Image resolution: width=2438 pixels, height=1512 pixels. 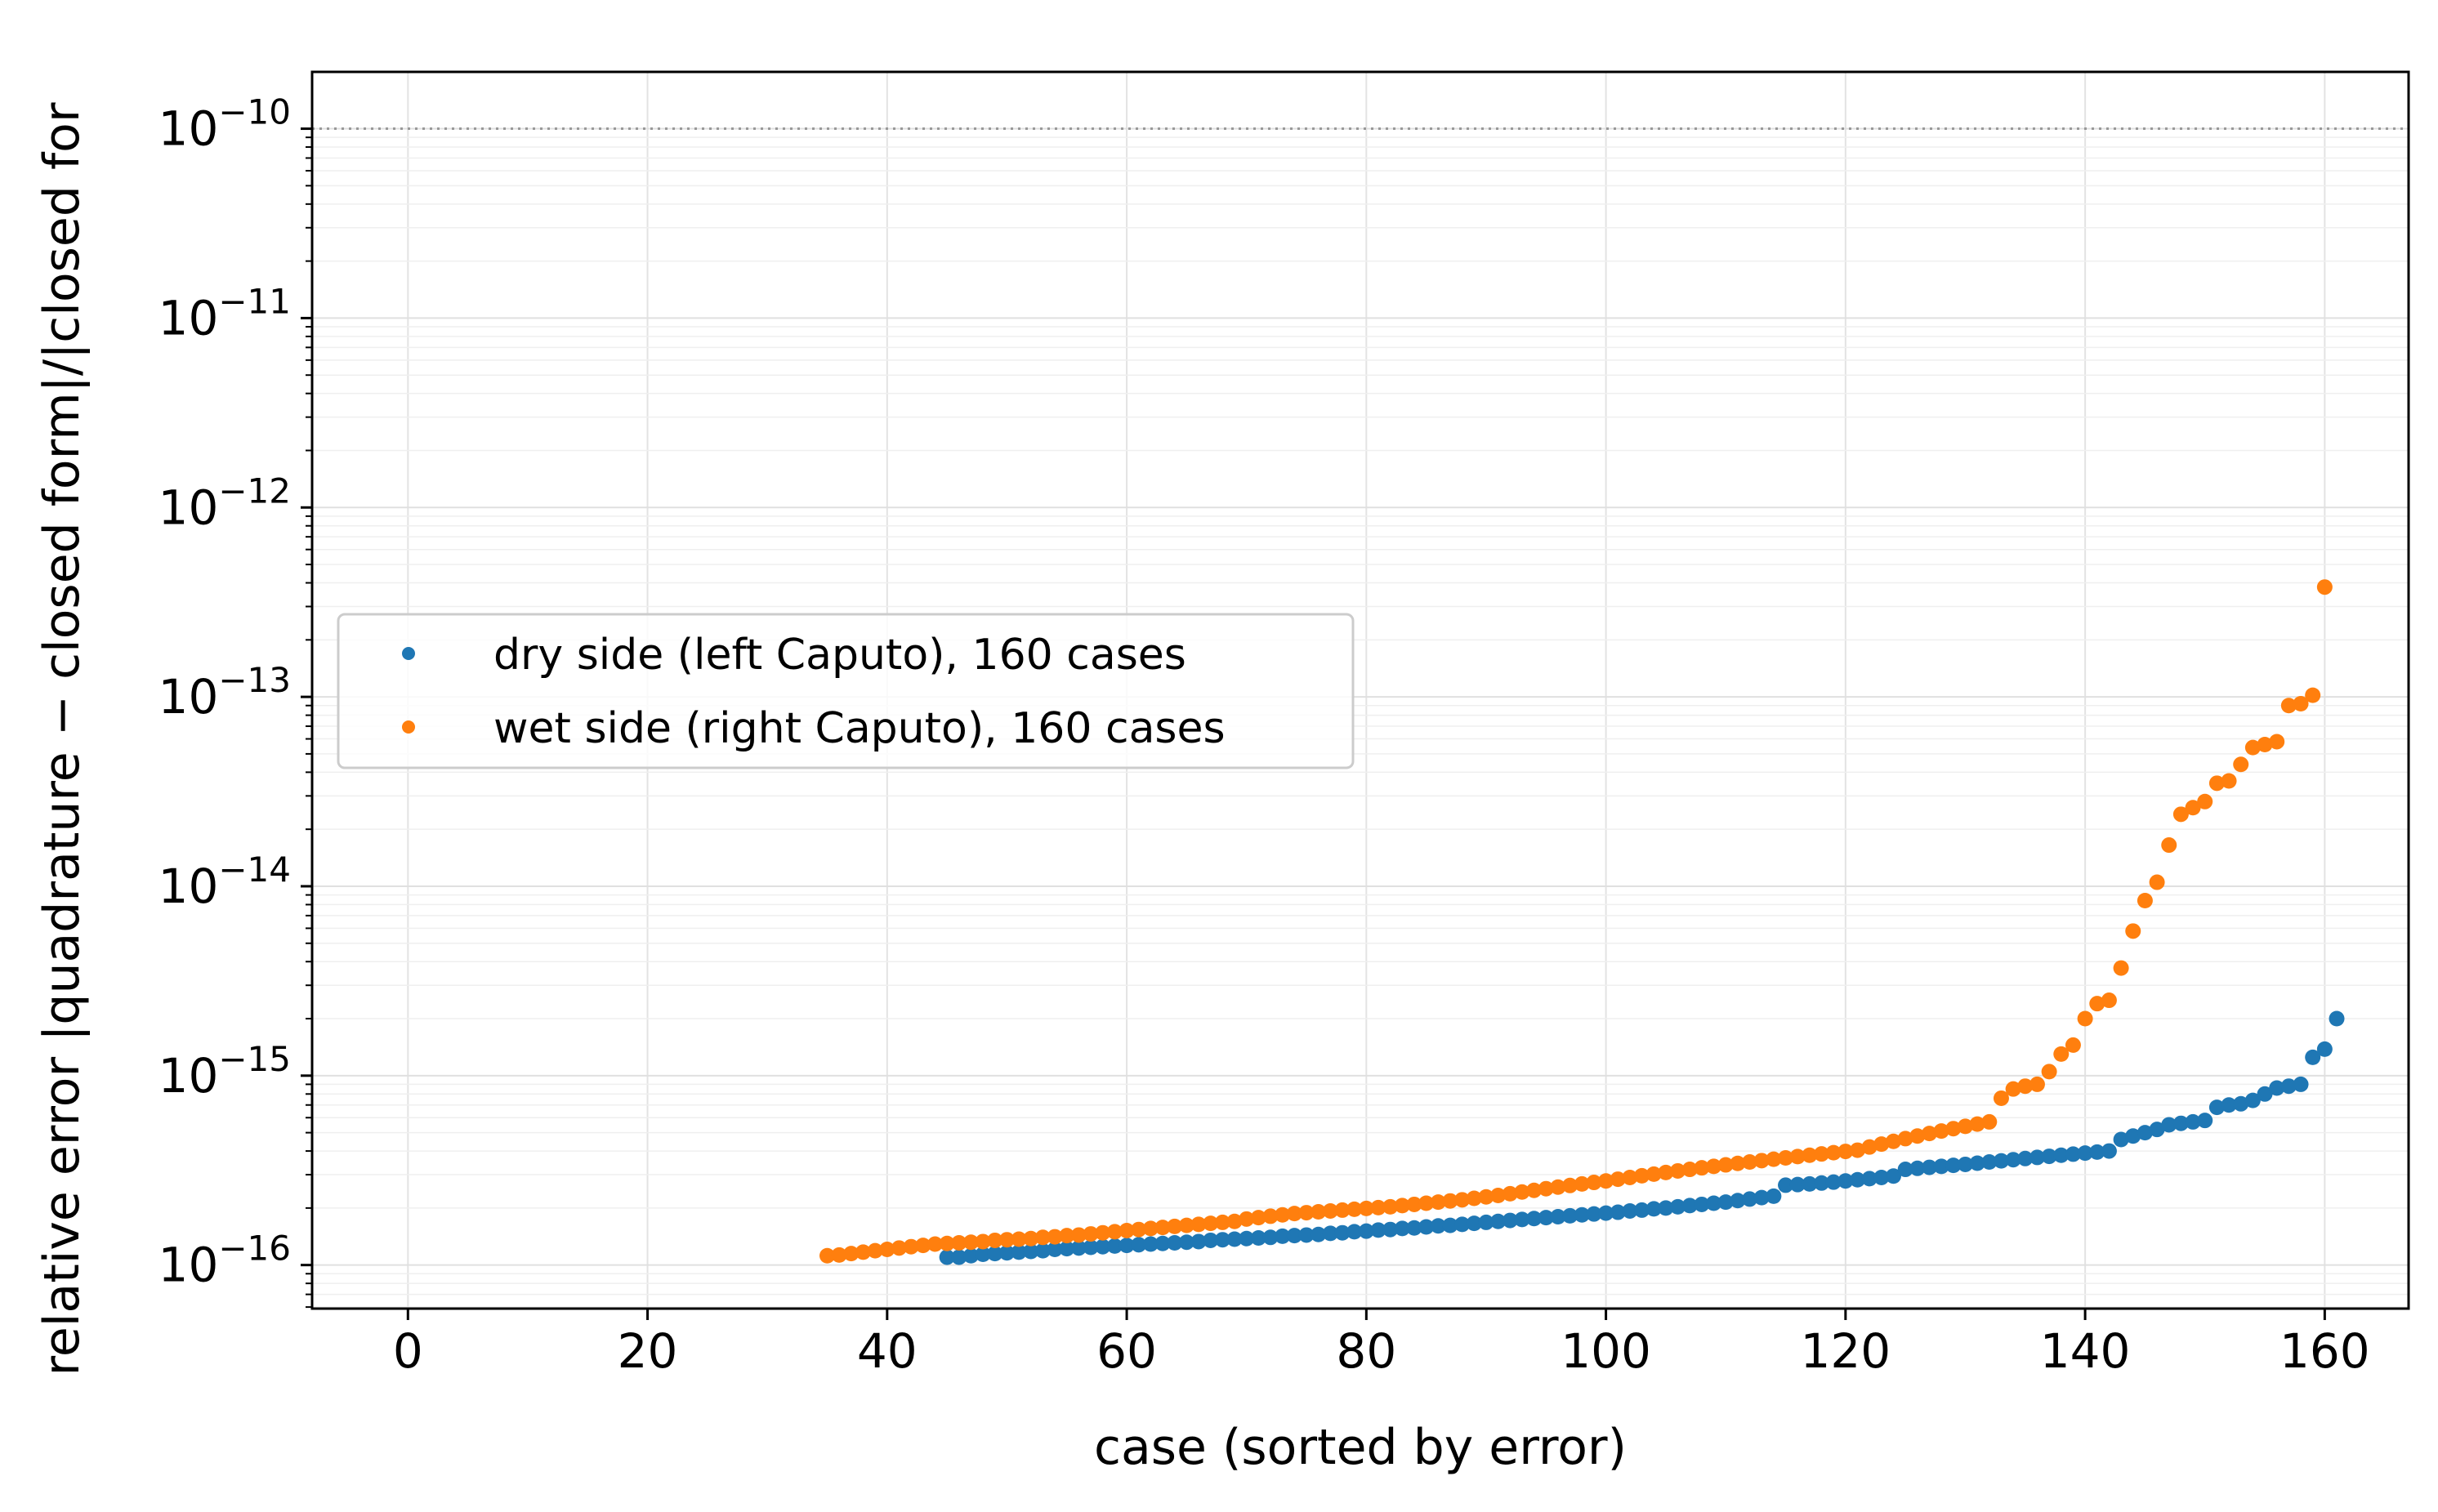 I want to click on y-tick-label: 10−10, so click(x=225, y=125).